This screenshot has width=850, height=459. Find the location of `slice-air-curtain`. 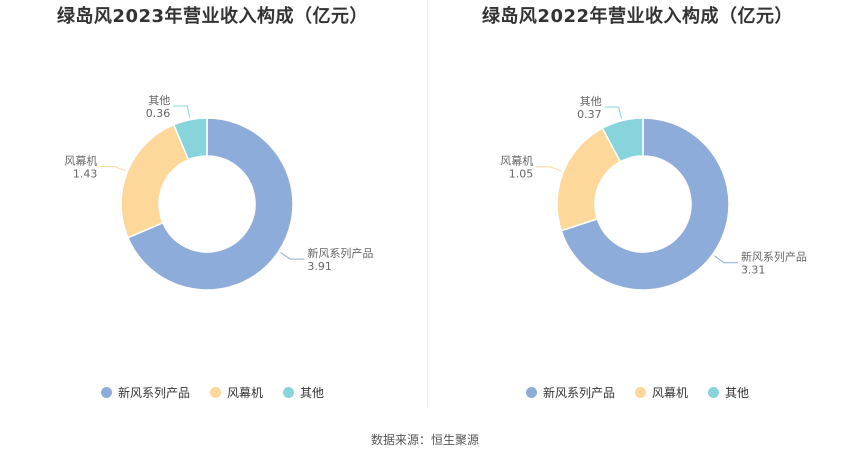

slice-air-curtain is located at coordinates (155, 181).